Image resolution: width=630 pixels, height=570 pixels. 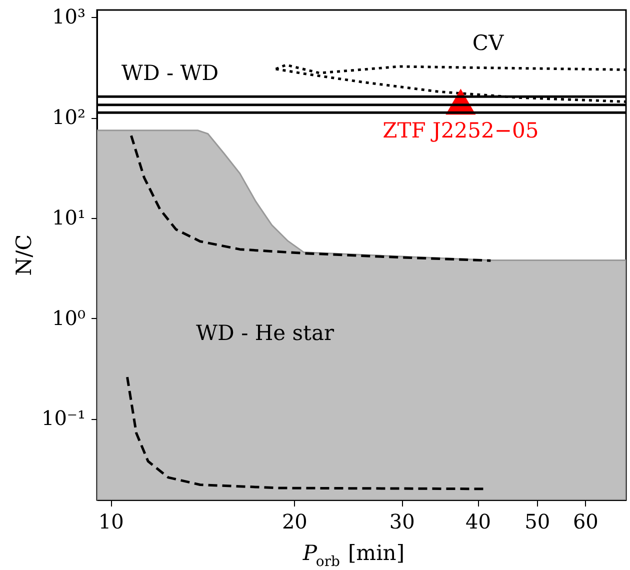 I want to click on y-tick-label: 10⁰, so click(x=69, y=318).